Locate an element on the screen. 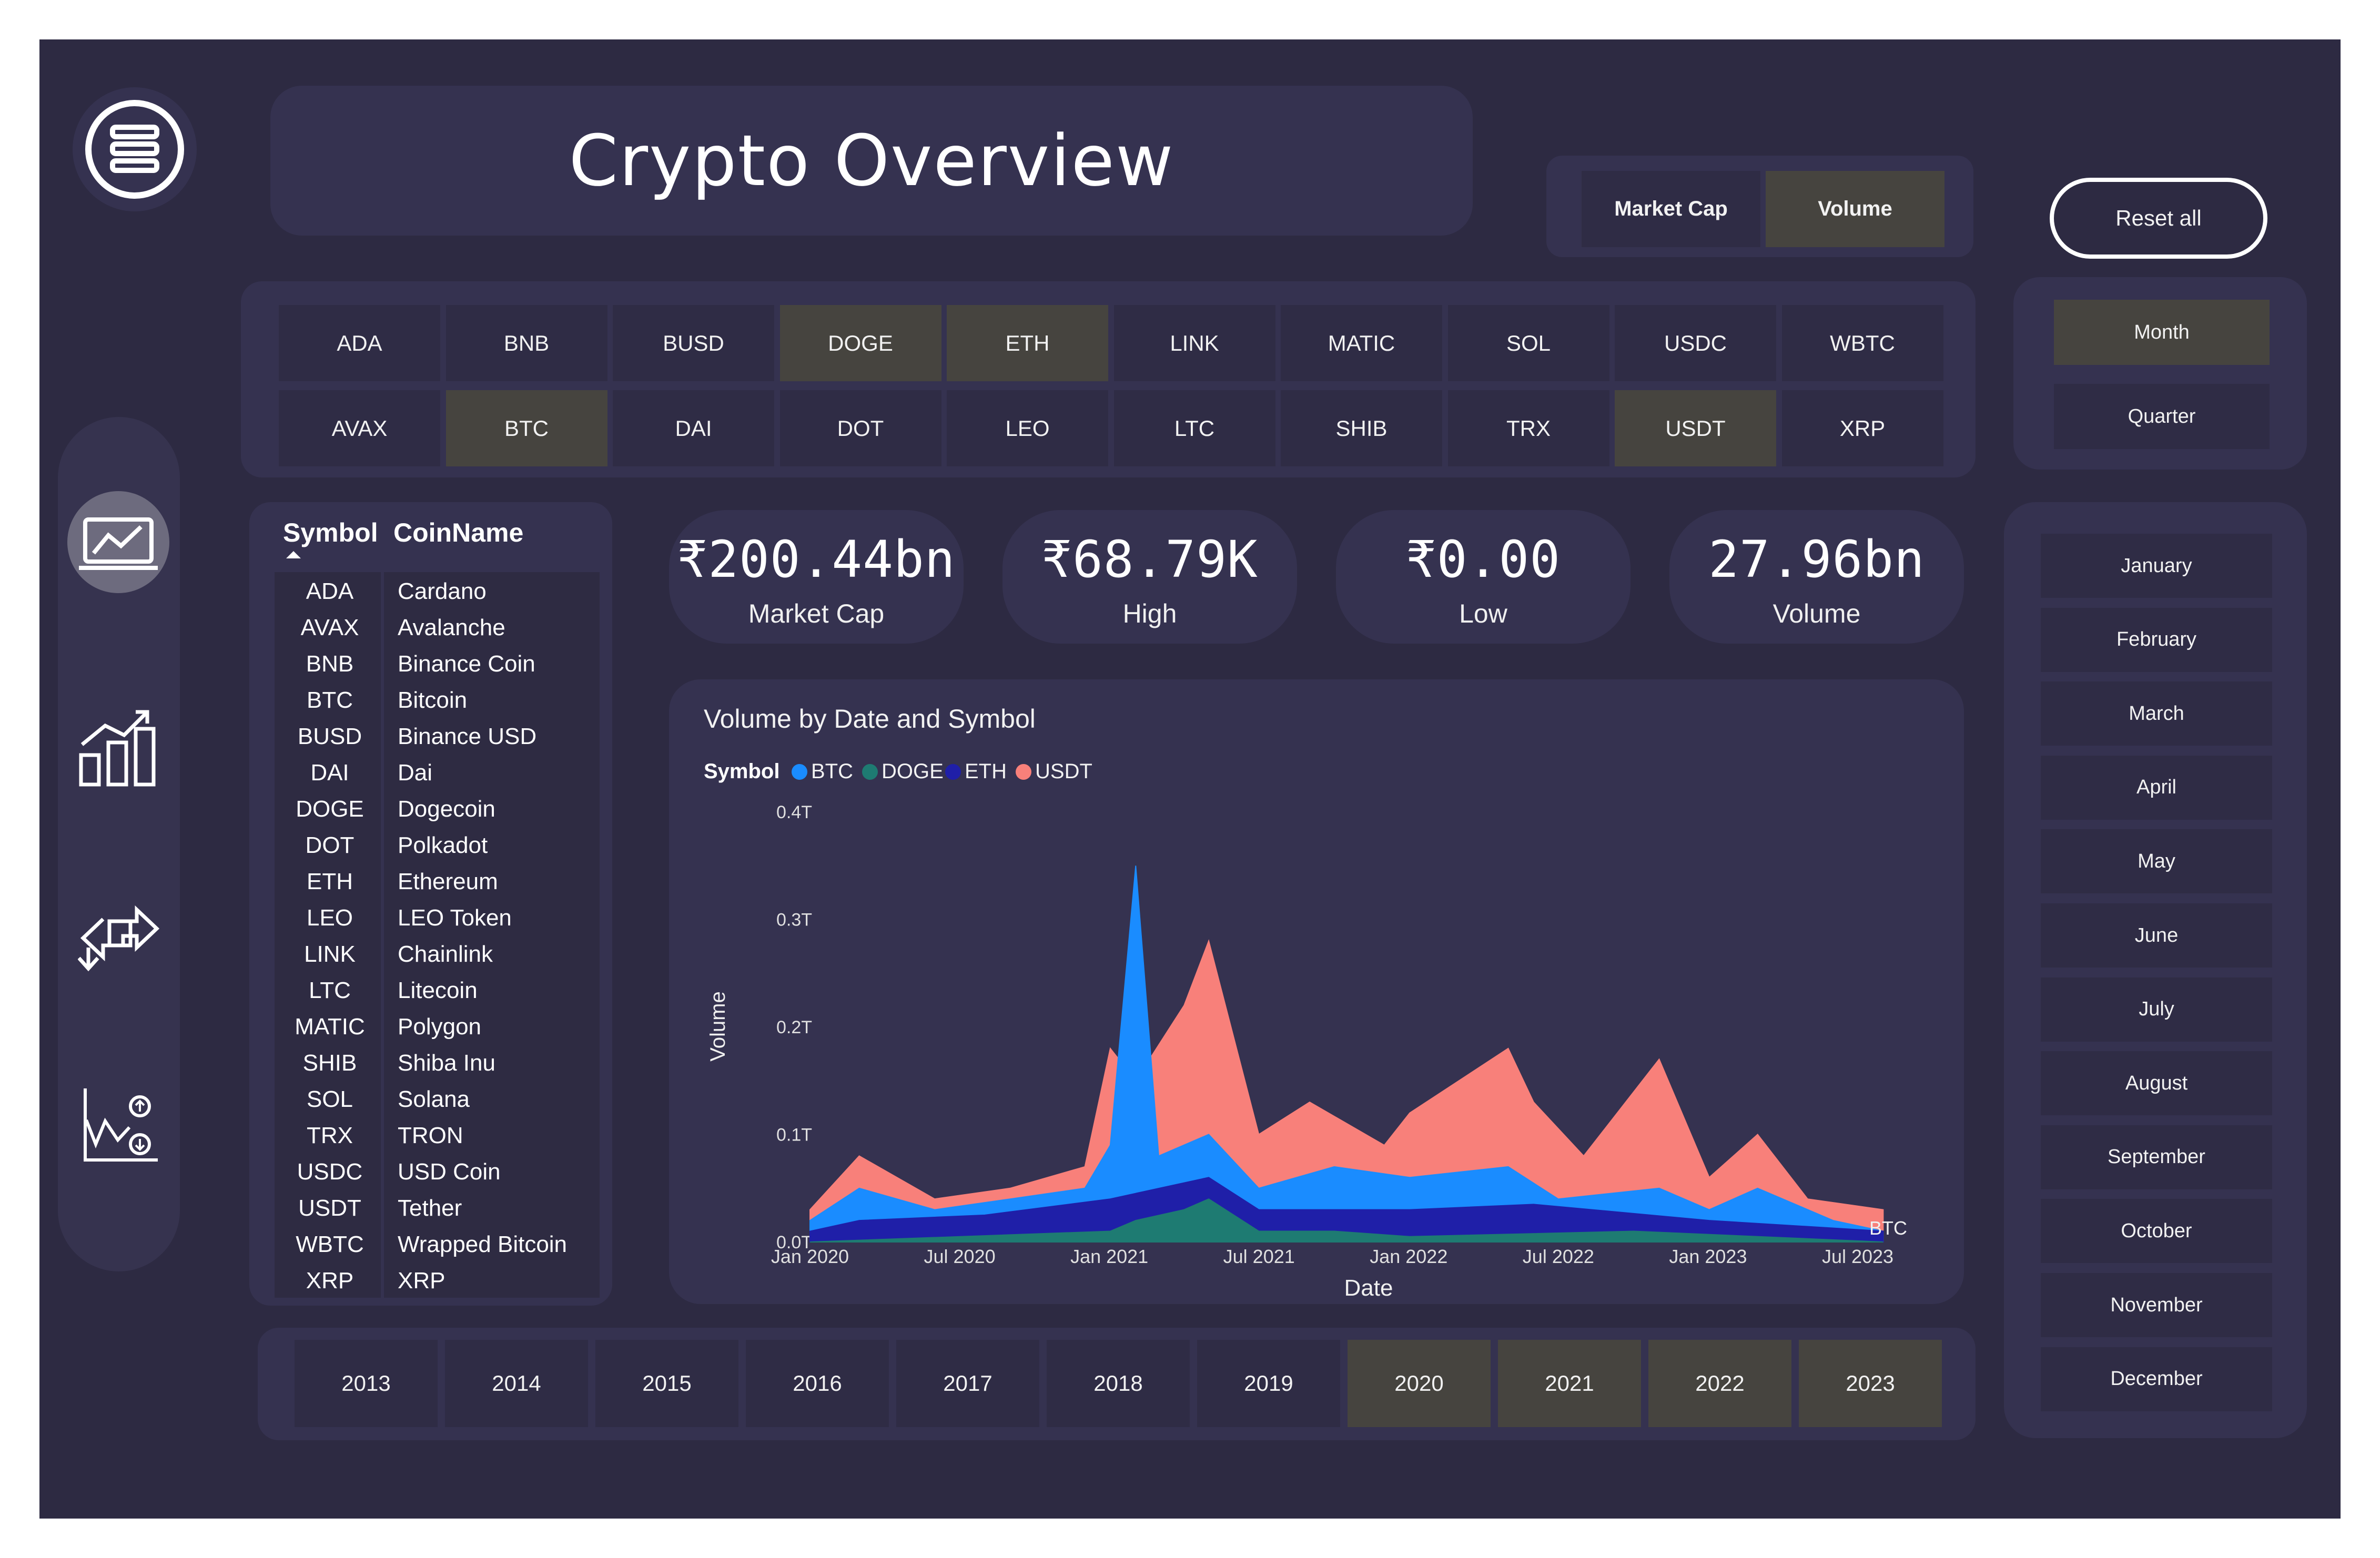 This screenshot has width=2380, height=1558. symbol-option-btc: BTC is located at coordinates (526, 428).